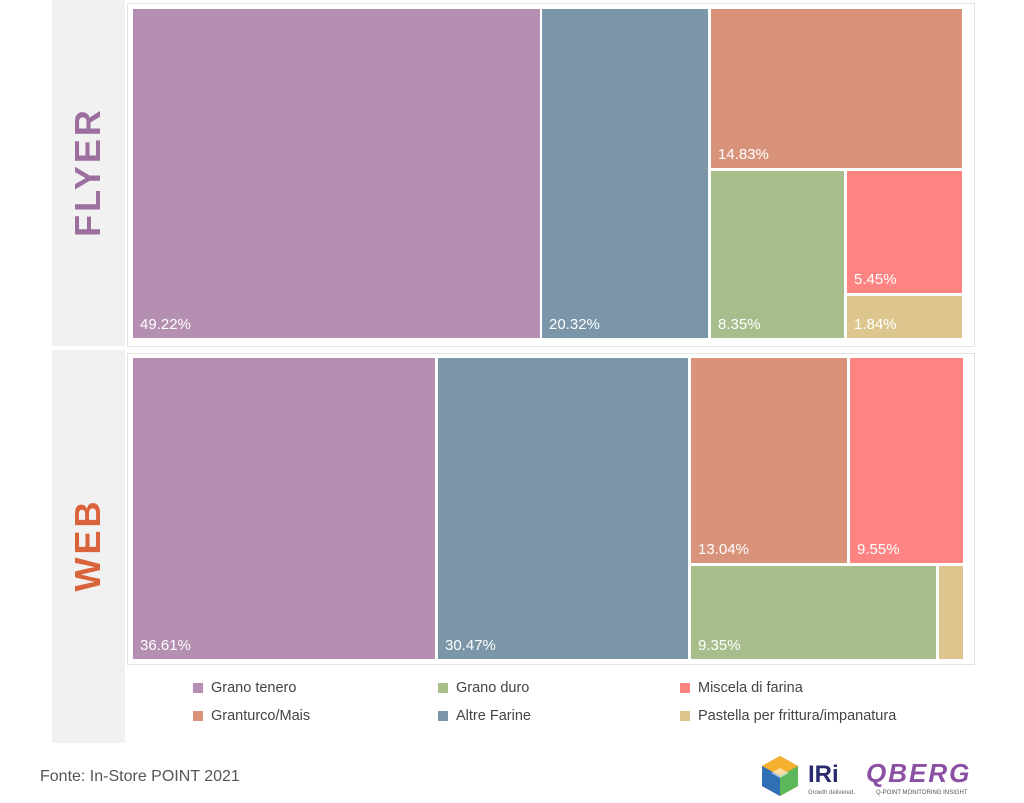 The width and height of the screenshot is (1024, 803). I want to click on legend-label: Granturco/Mais, so click(261, 716).